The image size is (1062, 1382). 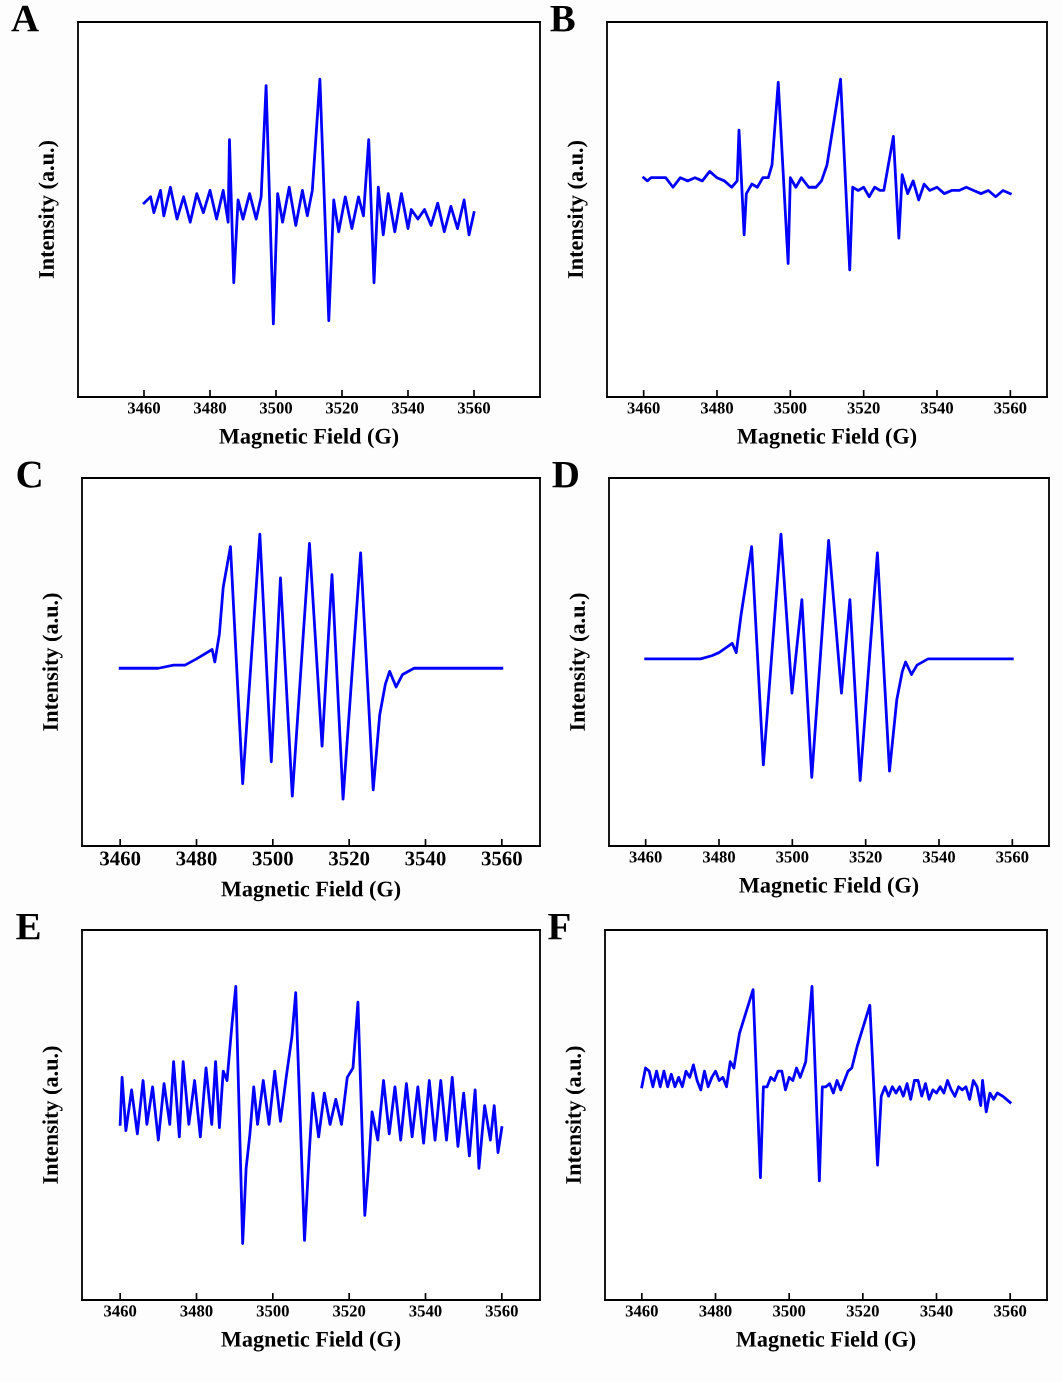 I want to click on chart-title: E, so click(x=28, y=926).